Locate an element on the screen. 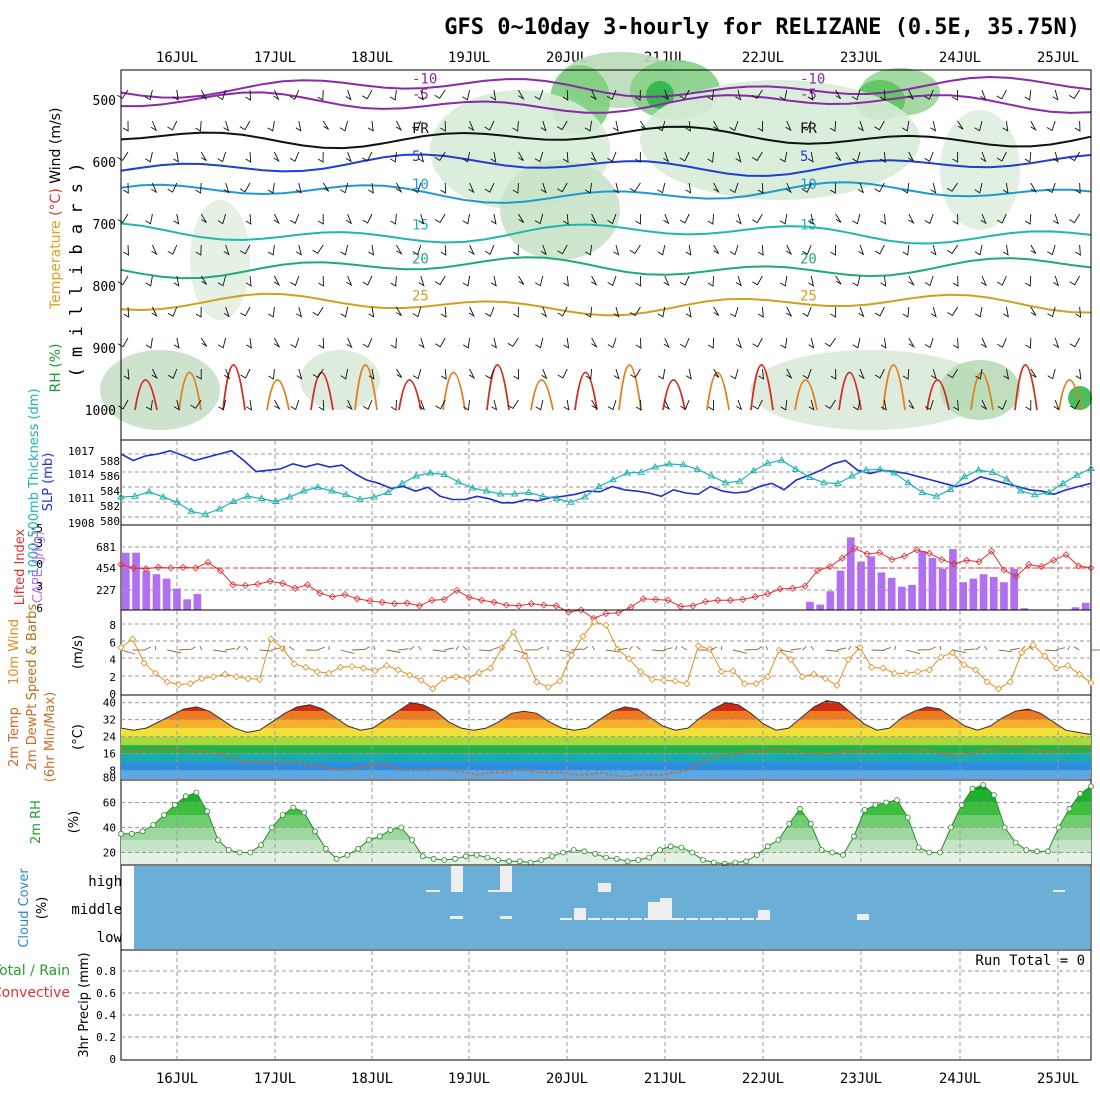 The image size is (1100, 1100). day-label-top: 24JUL is located at coordinates (960, 58).